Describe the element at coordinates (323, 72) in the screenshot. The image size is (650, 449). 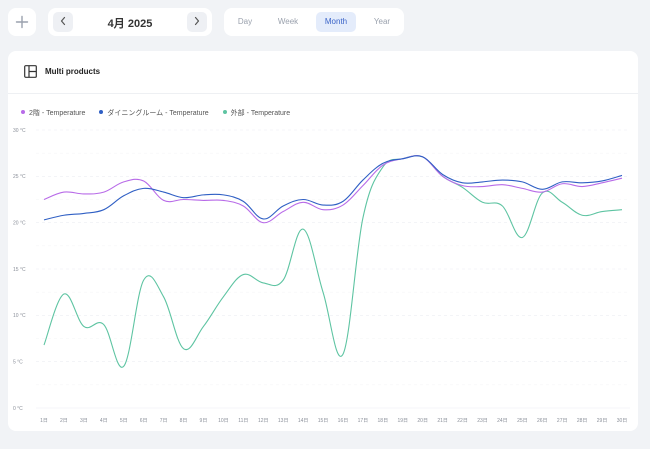
I see `card-header: Multi products` at that location.